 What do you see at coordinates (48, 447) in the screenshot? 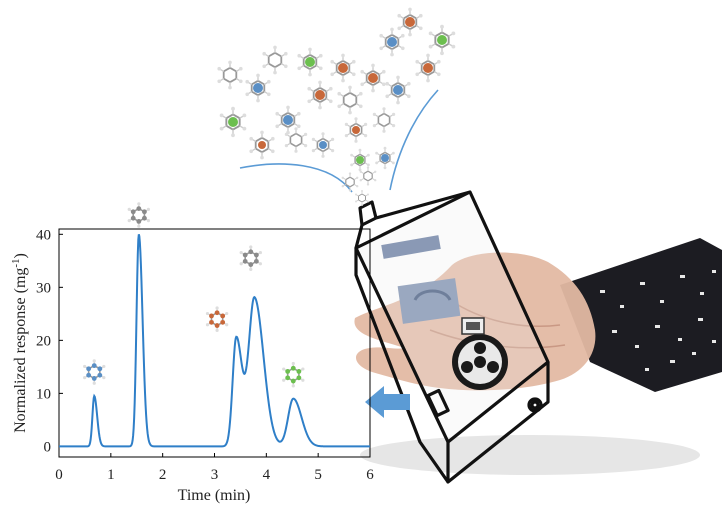
I see `y-tick-label: 0` at bounding box center [48, 447].